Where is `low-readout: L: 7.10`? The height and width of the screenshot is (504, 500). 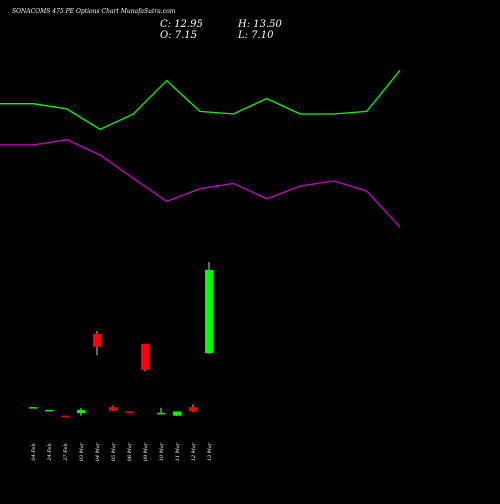 low-readout: L: 7.10 is located at coordinates (255, 35).